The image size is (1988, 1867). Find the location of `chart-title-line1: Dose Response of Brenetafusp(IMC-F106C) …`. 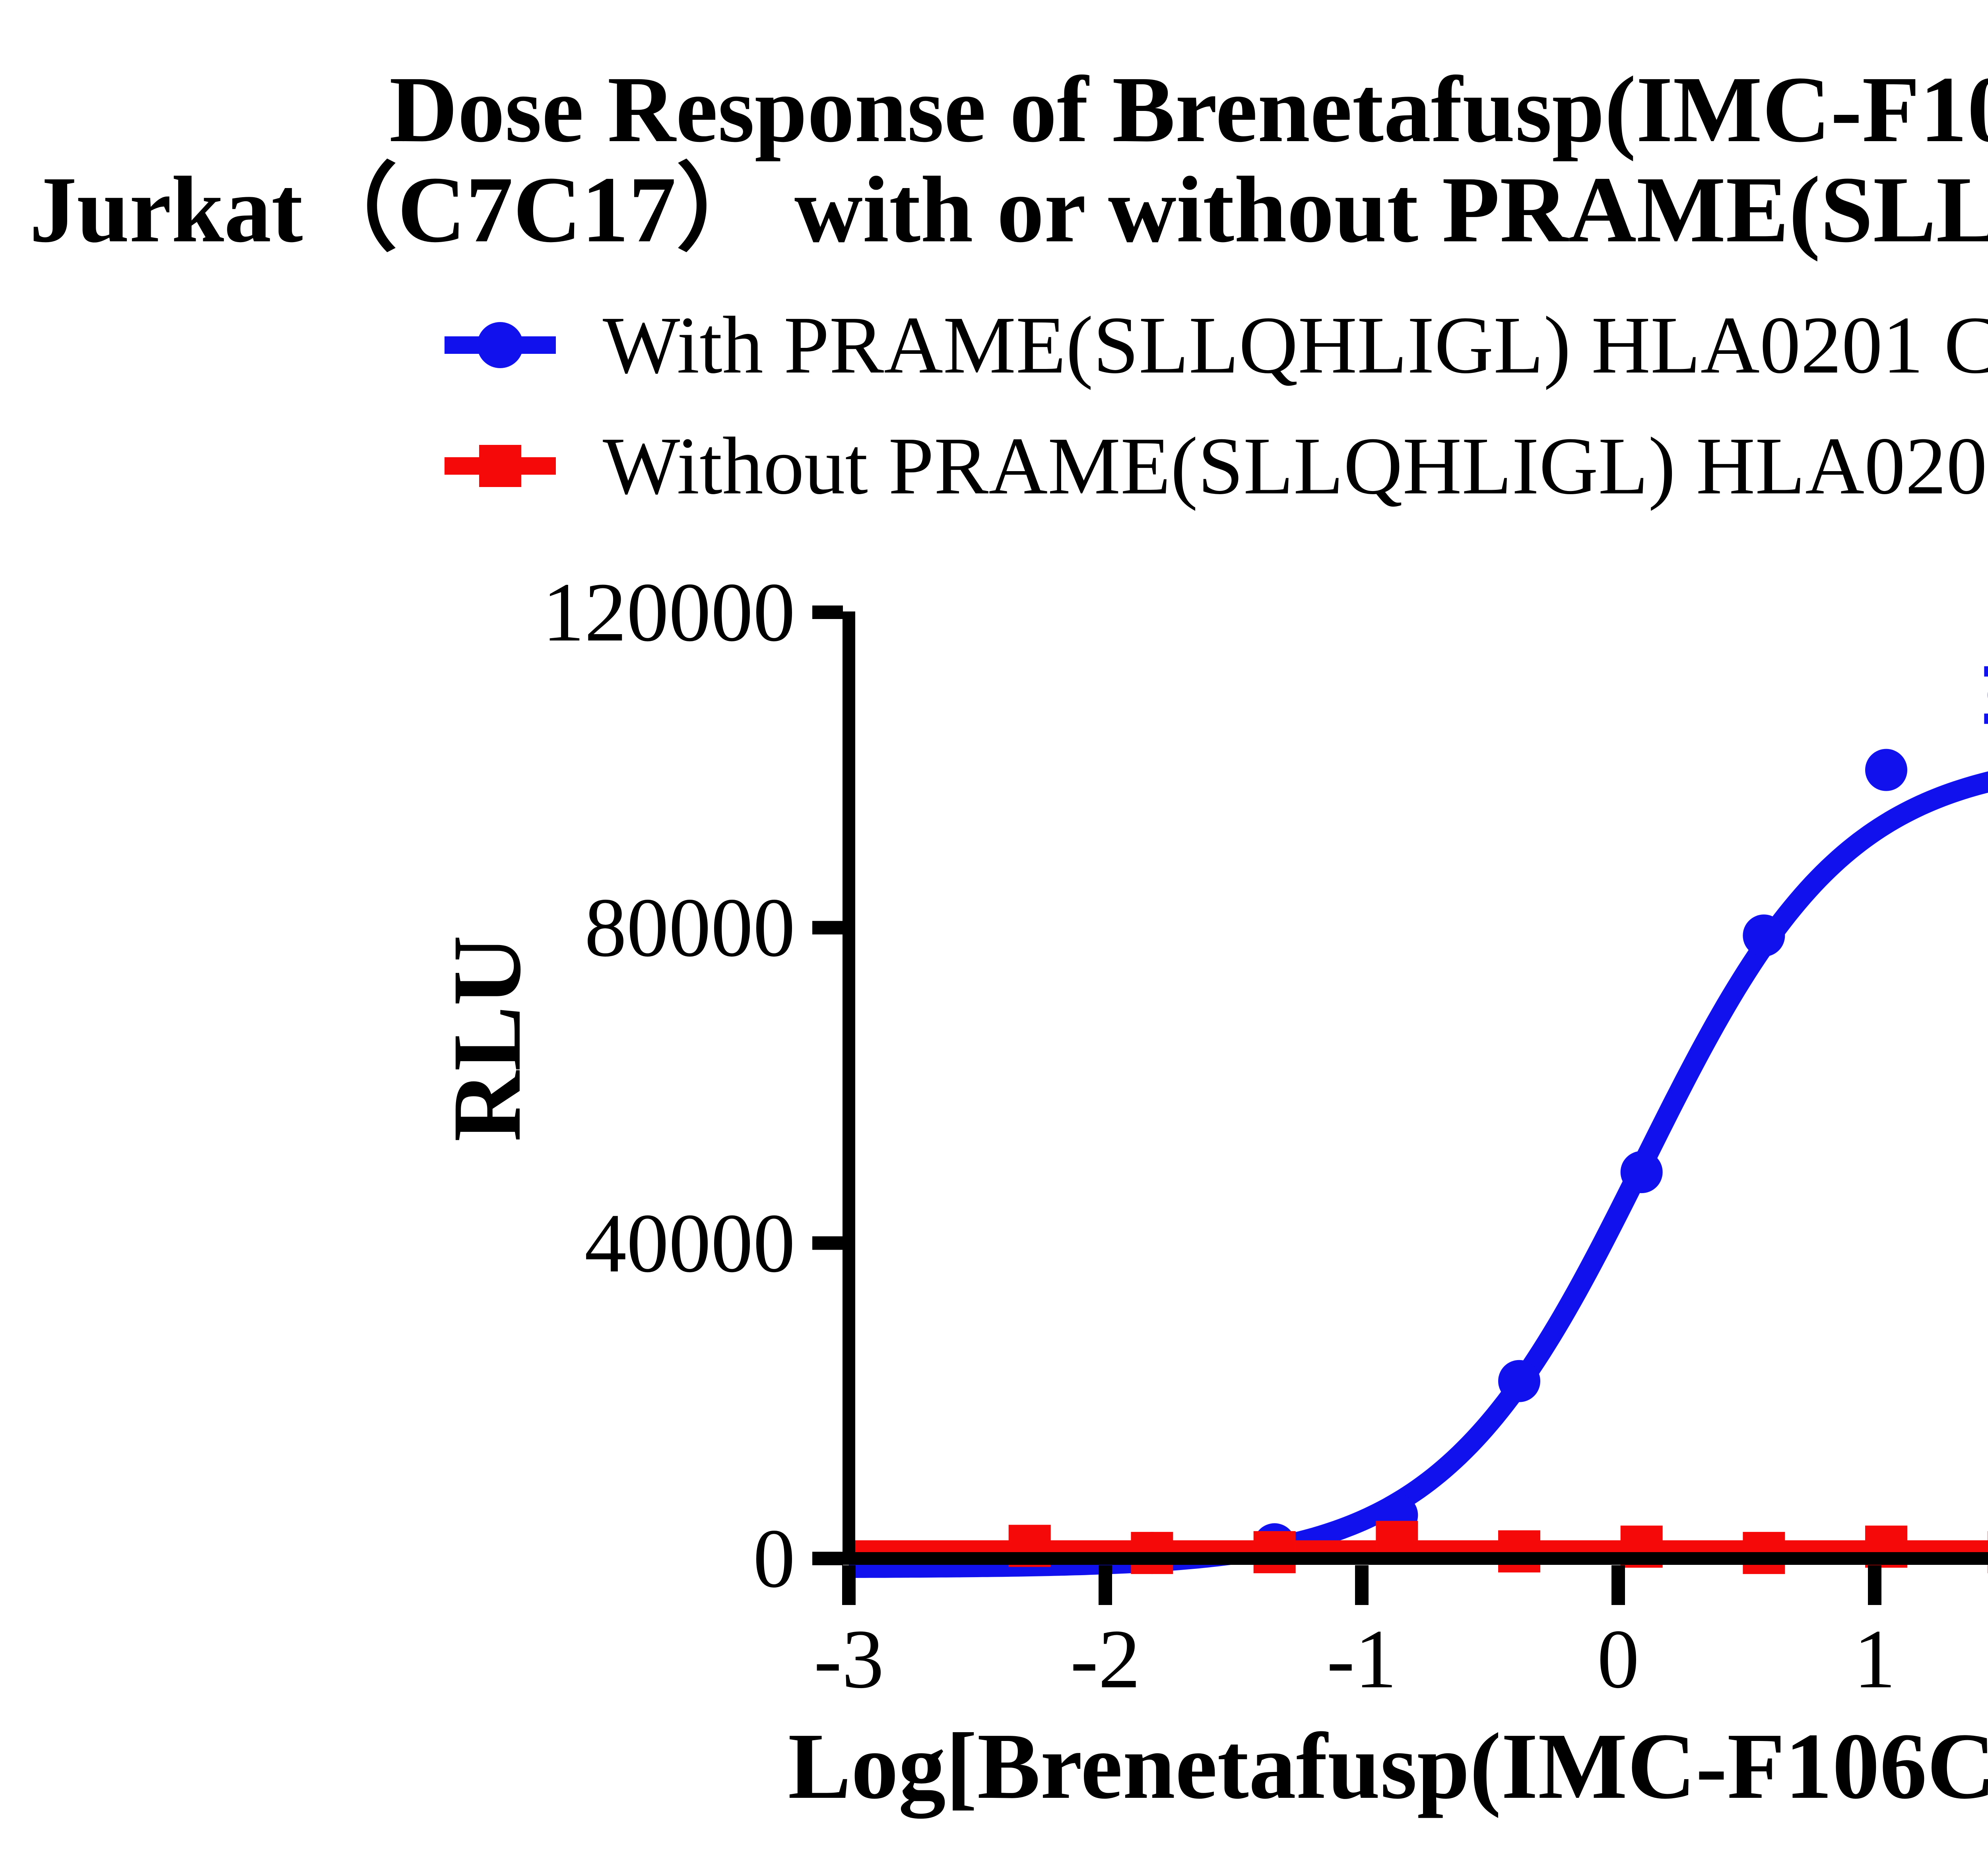

chart-title-line1: Dose Response of Brenetafusp(IMC-F106C) … is located at coordinates (1188, 110).